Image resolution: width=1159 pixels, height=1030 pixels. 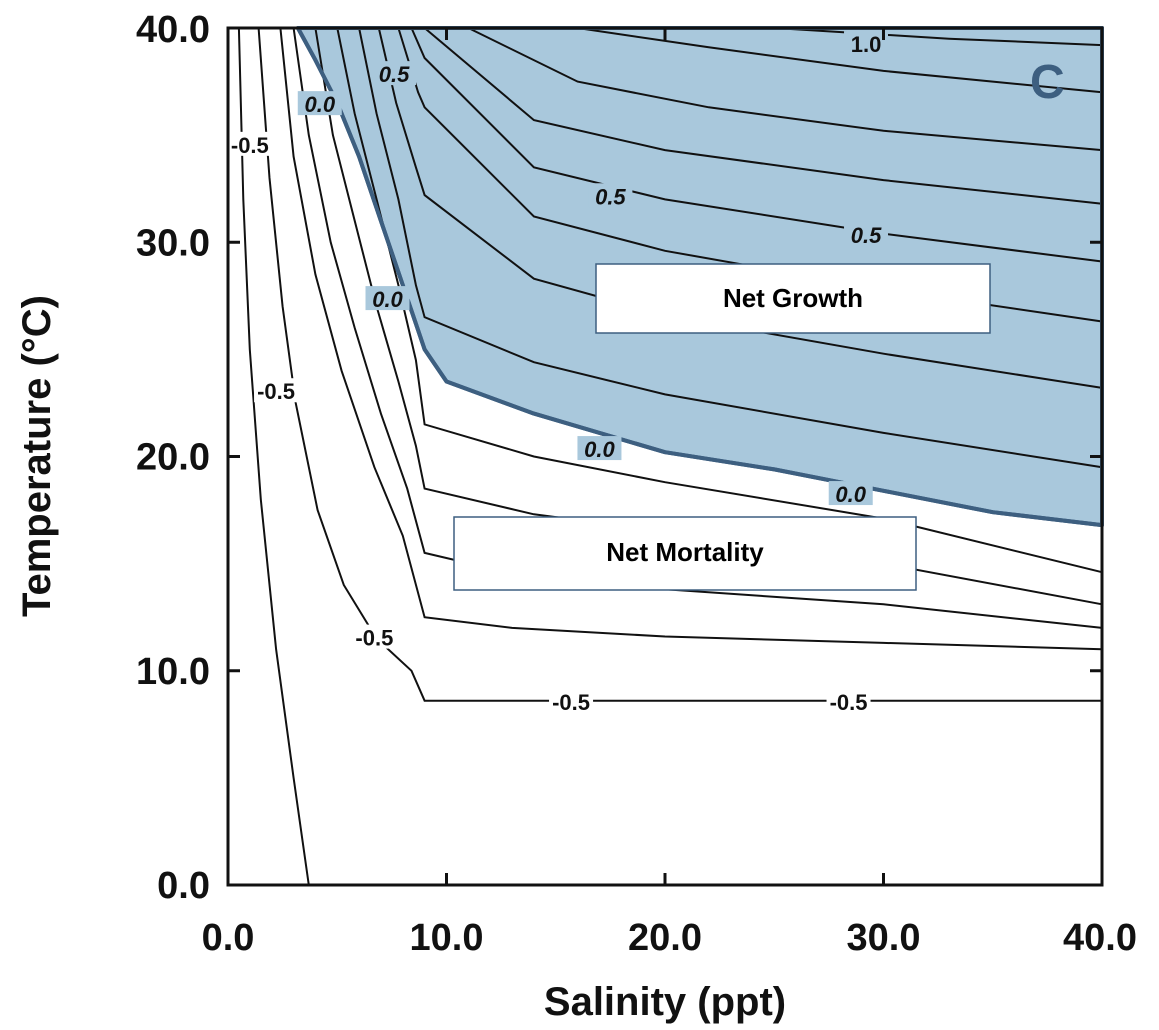 I want to click on y-tick-label: 10.0, so click(x=173, y=672).